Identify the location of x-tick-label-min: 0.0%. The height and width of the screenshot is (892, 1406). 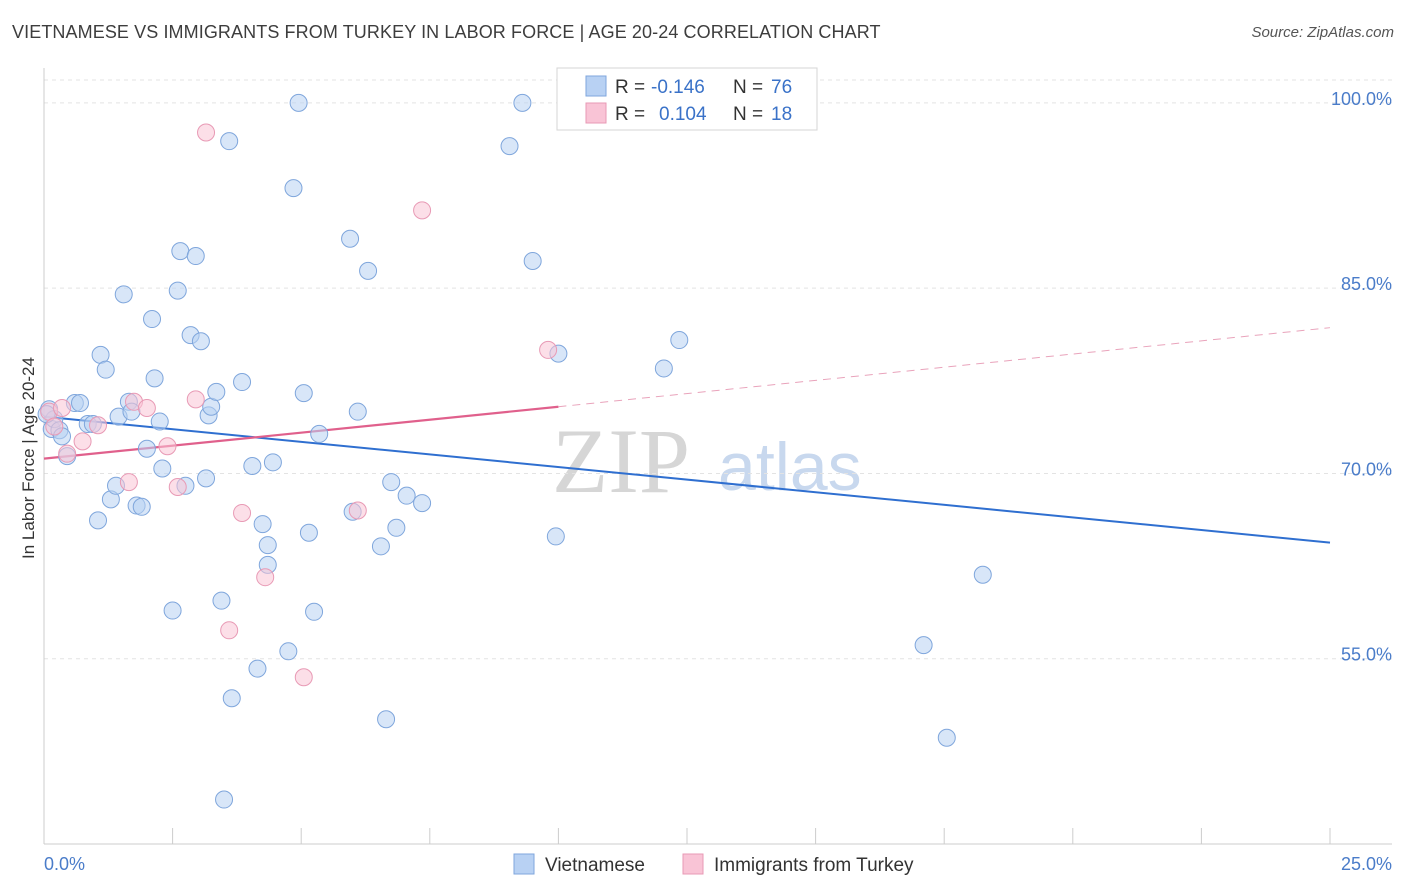
(64, 864).